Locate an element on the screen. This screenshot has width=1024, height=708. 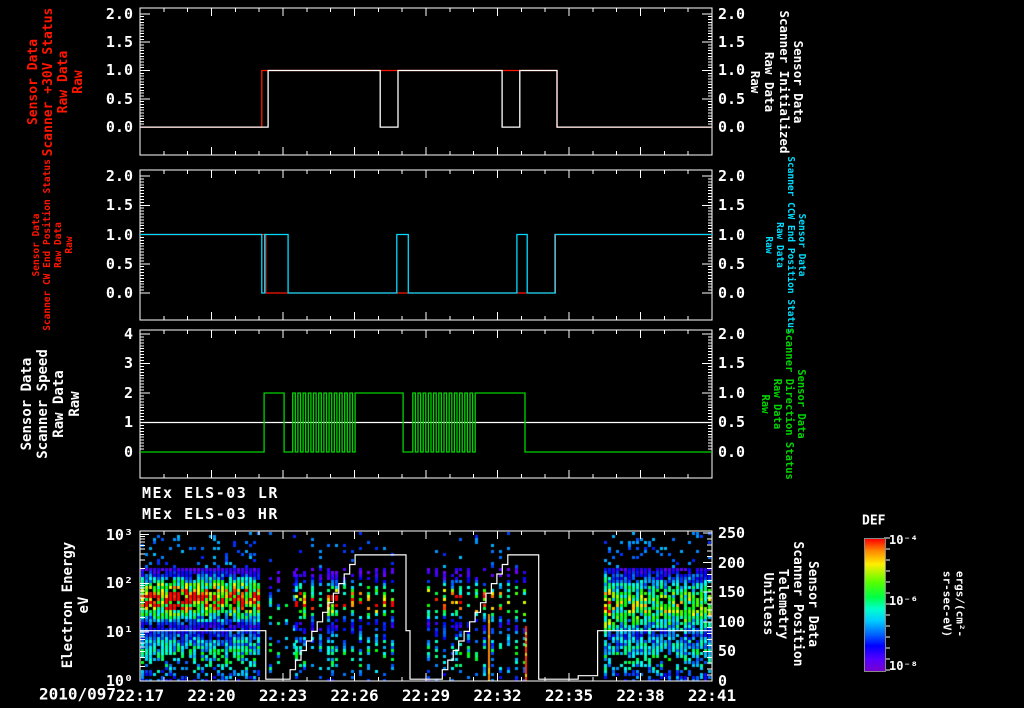
colorbar-gradient is located at coordinates (875, 605).